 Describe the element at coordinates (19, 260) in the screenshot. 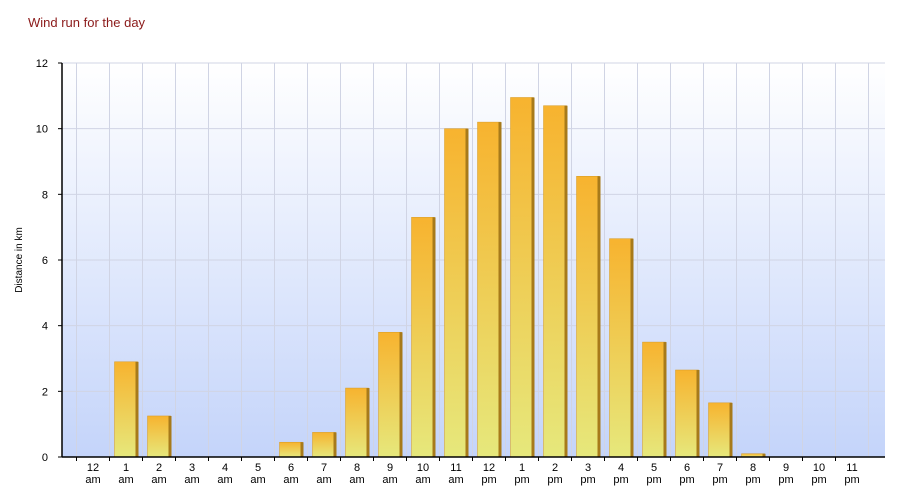

I see `y-axis-label: Distance in km` at that location.